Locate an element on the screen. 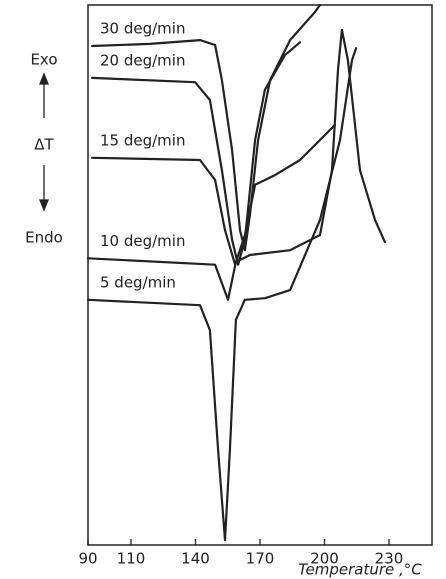 The width and height of the screenshot is (446, 579). x-tick-label: 230 is located at coordinates (389, 559).